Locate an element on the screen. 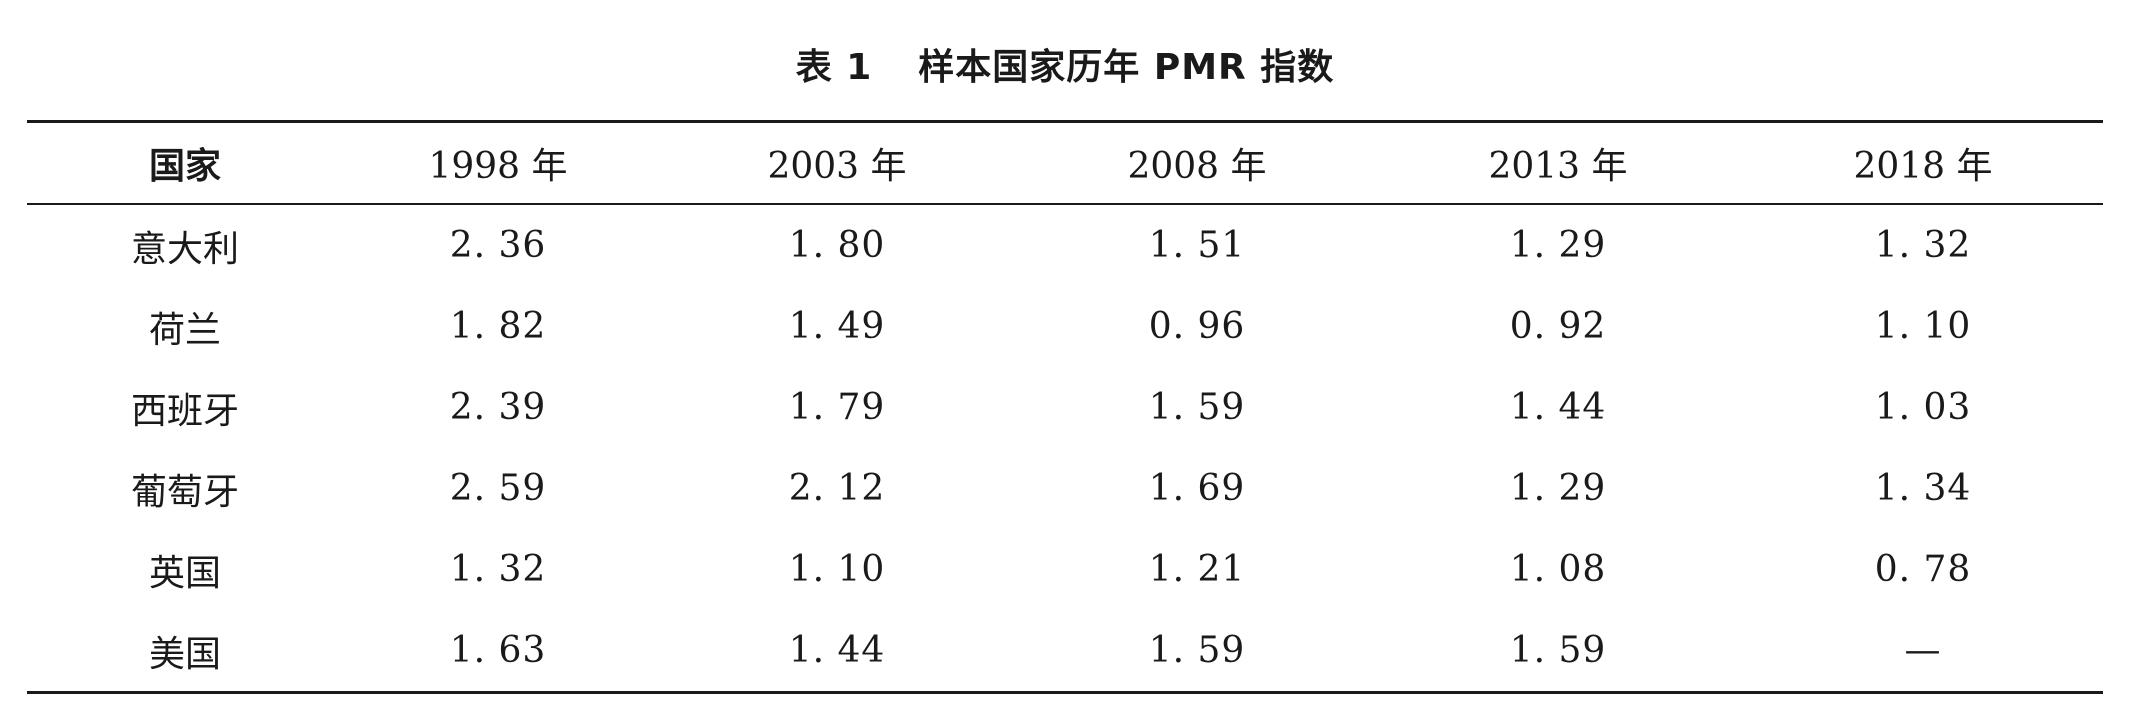 This screenshot has height=720, width=2130. value-cell: 1. 79 is located at coordinates (837, 407).